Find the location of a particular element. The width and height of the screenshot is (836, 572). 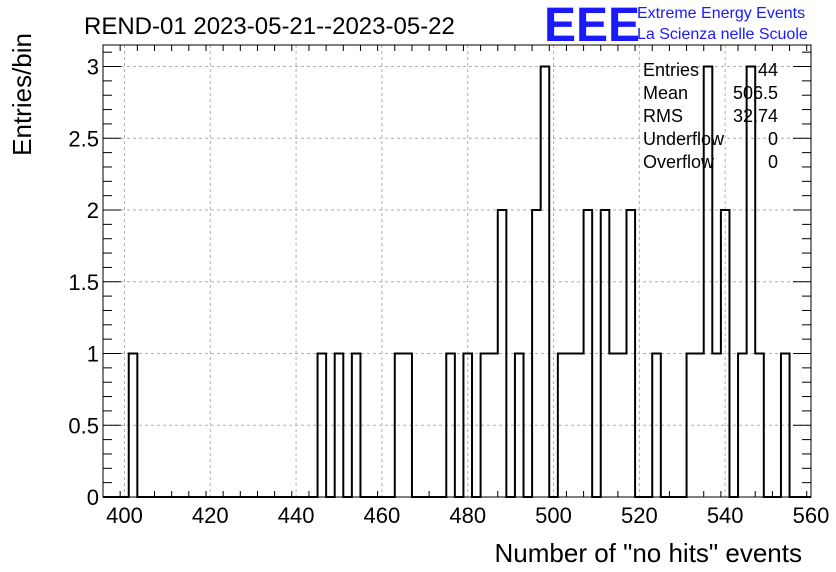

x-tick-label: 560 is located at coordinates (811, 515).